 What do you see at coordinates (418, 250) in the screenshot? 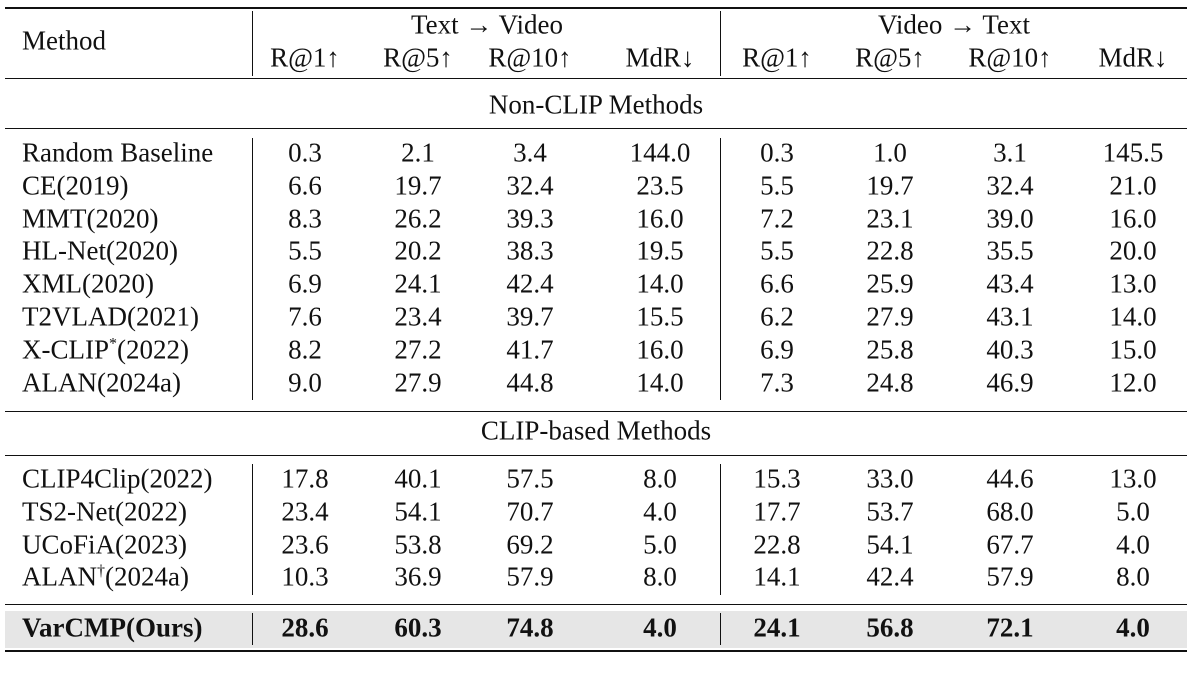
I see `cell-value: 20.2` at bounding box center [418, 250].